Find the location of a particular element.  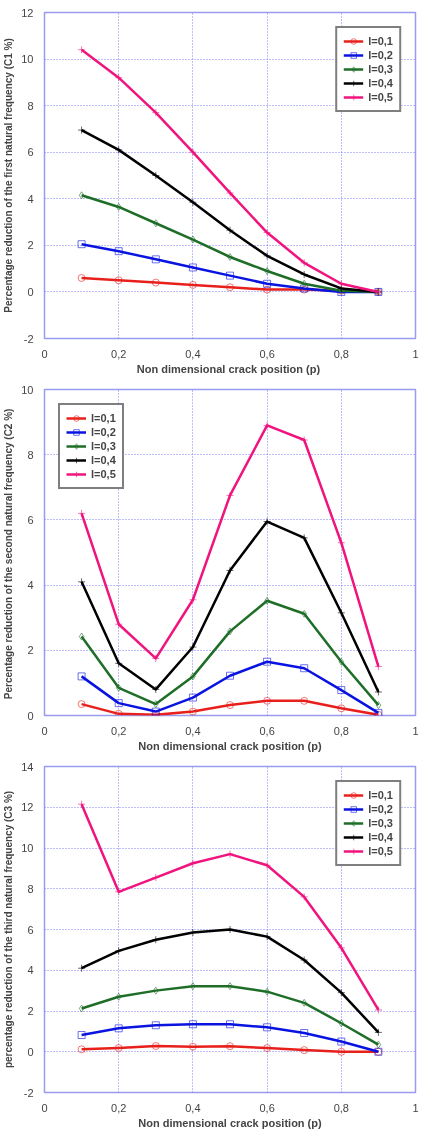

y-axis-title: Percentage reduction of the first natural frequency (C1 %) is located at coordinates (9, 175).